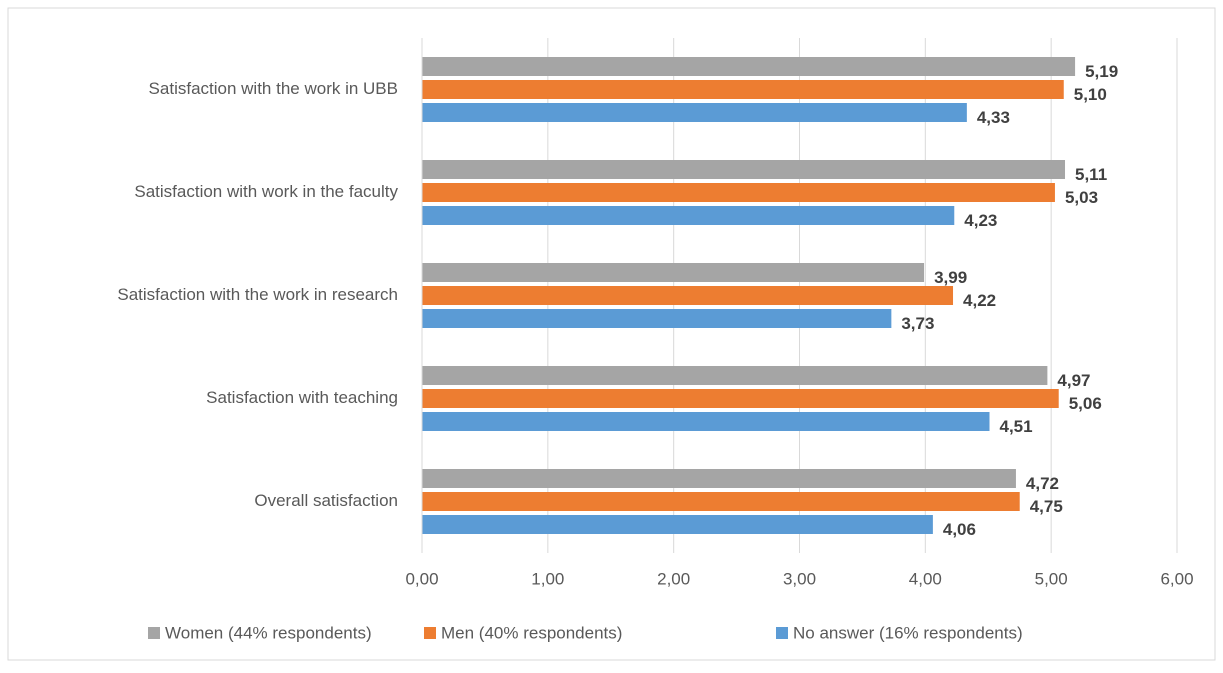 Image resolution: width=1223 pixels, height=673 pixels. Describe the element at coordinates (273, 88) in the screenshot. I see `y-tick-label: Satisfaction with the work in UBB` at that location.